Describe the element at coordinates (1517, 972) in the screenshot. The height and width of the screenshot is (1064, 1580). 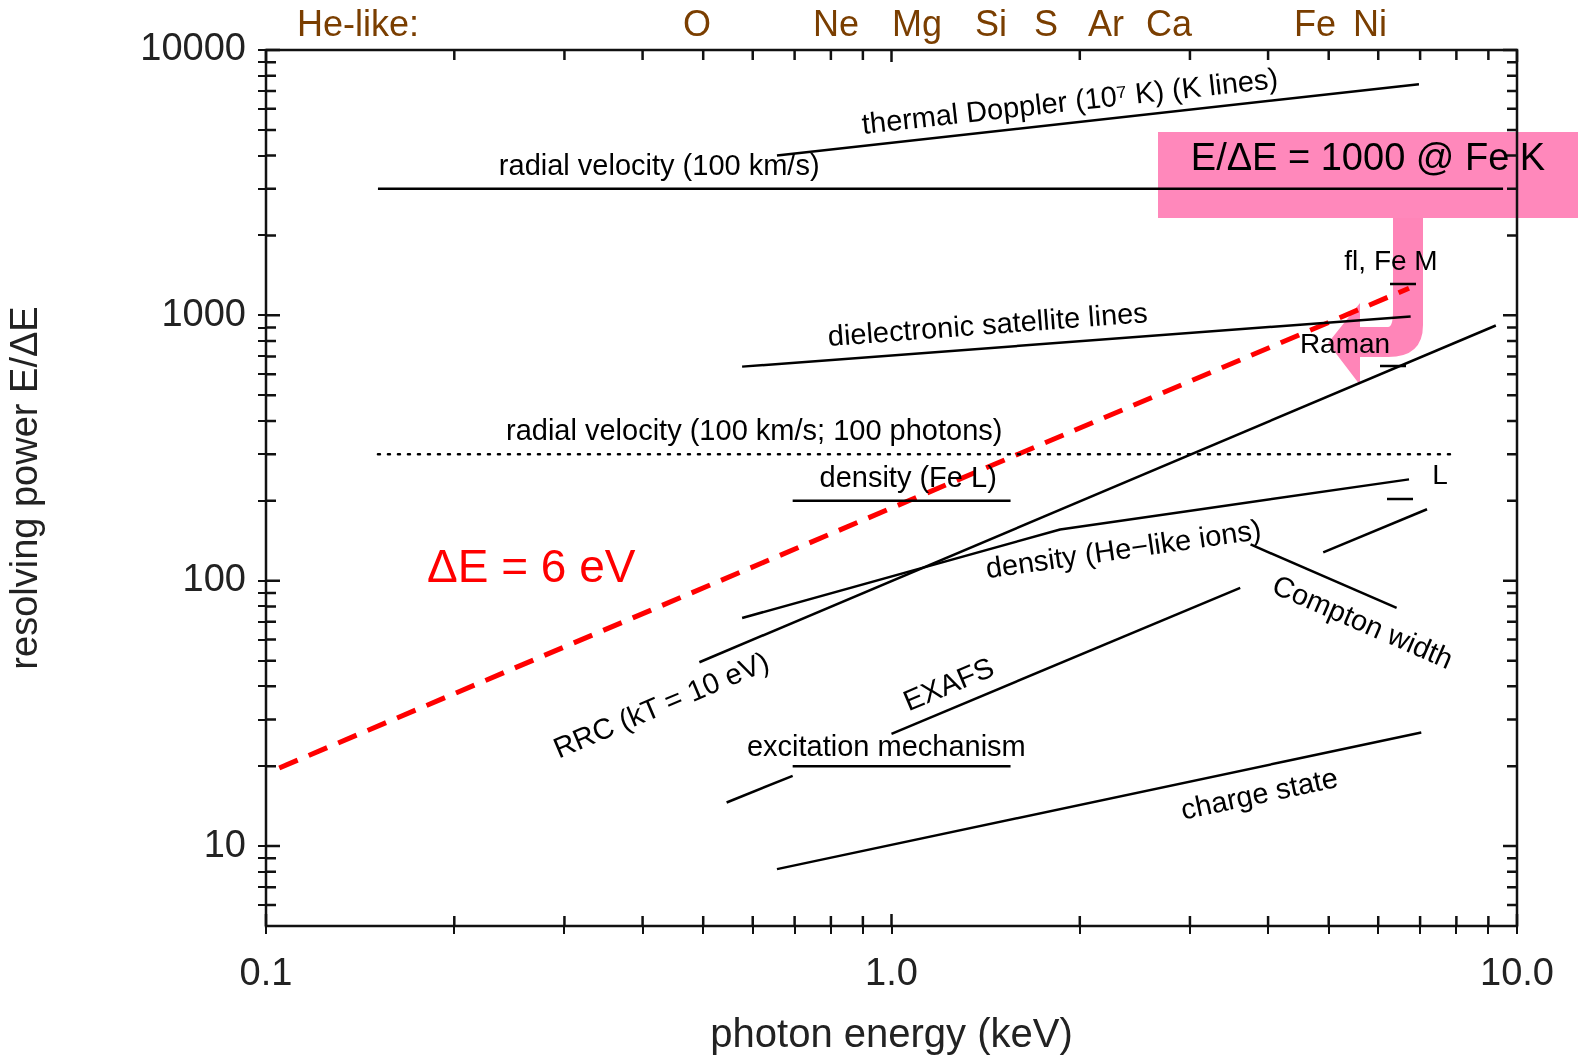
I see `x-tick-label: 10.0` at that location.